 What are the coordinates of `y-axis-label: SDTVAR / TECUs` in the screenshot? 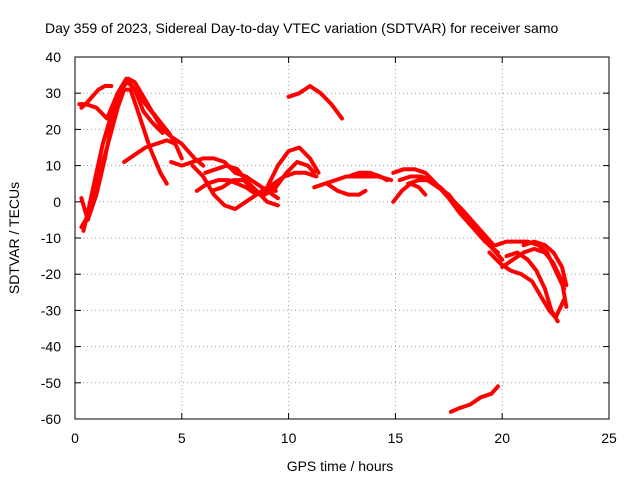 It's located at (14, 238).